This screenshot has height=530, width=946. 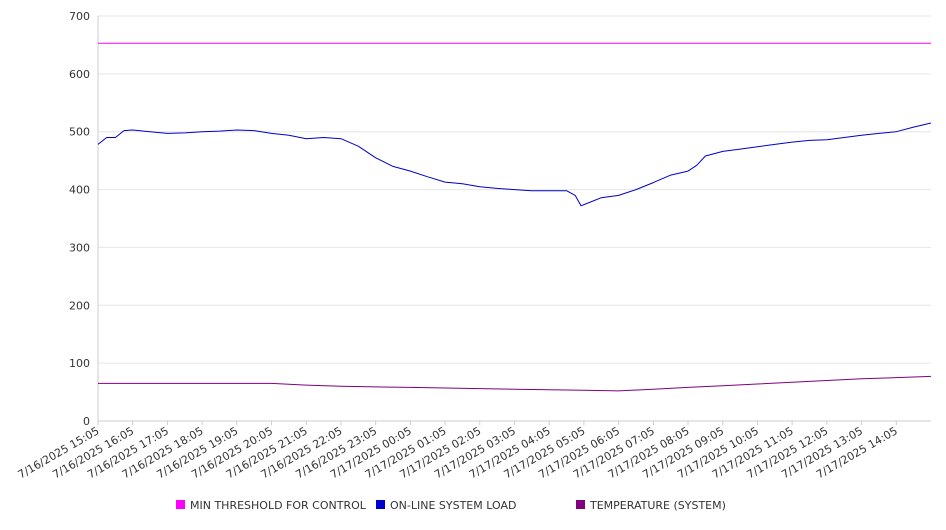 What do you see at coordinates (79, 16) in the screenshot?
I see `y-tick-label: 700` at bounding box center [79, 16].